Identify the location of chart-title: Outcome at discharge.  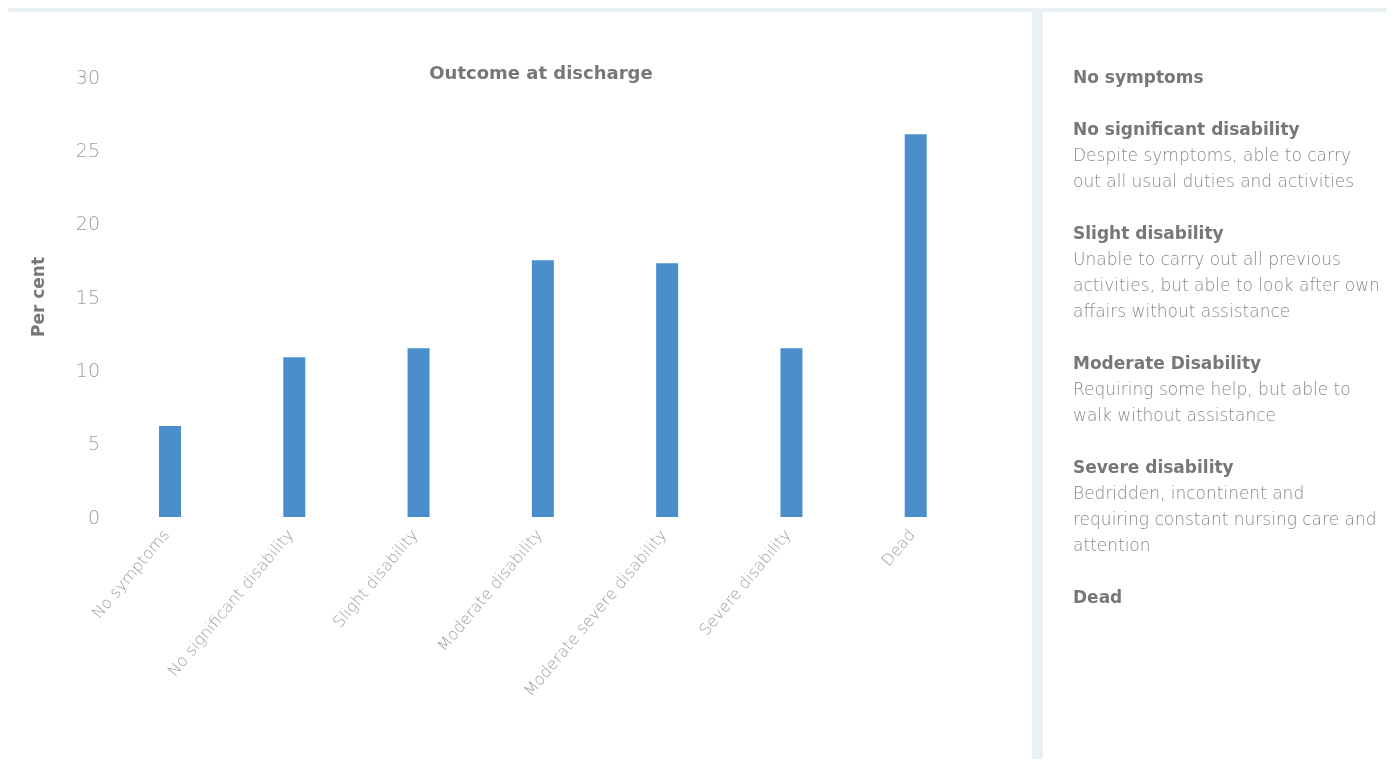
(541, 72).